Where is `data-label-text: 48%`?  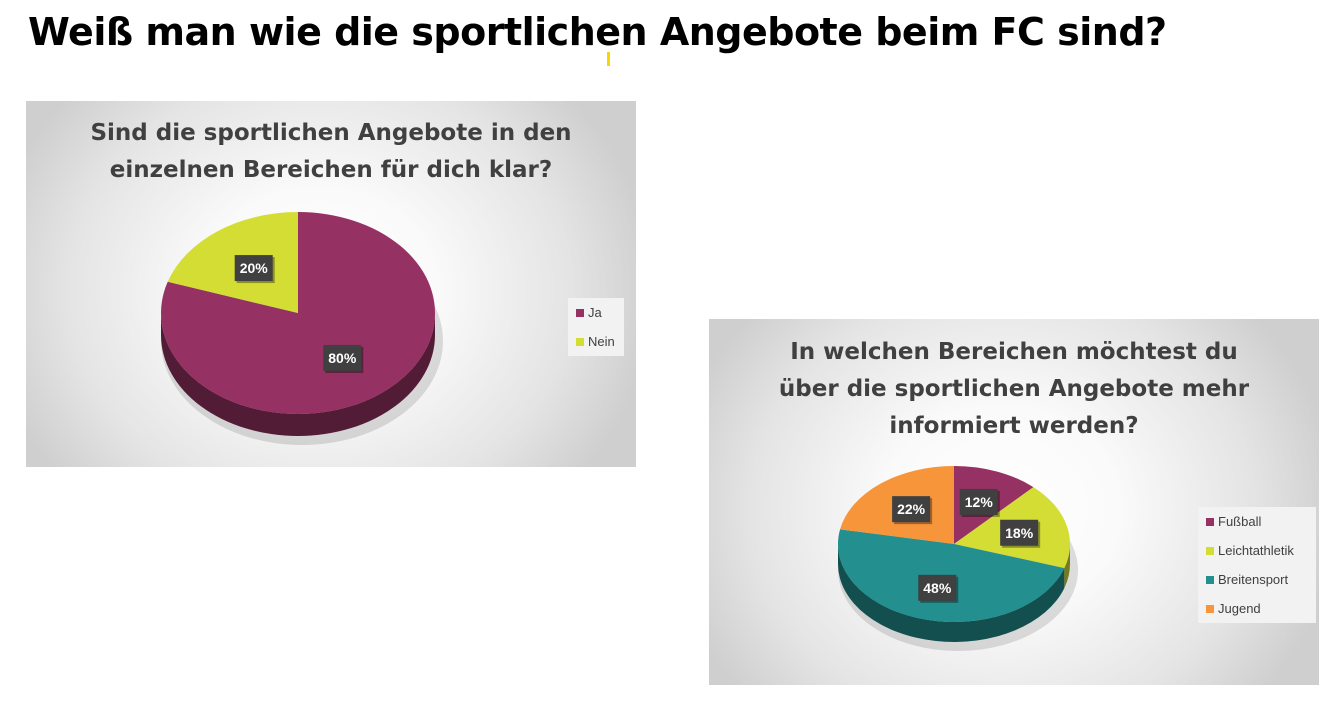 data-label-text: 48% is located at coordinates (937, 588).